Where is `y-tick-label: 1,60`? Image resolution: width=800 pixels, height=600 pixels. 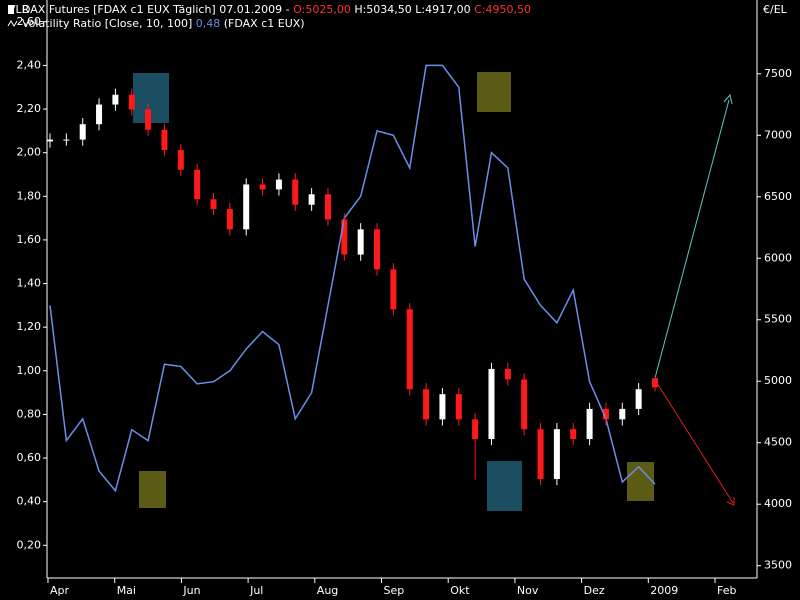
y-tick-label: 1,60 is located at coordinates (29, 239).